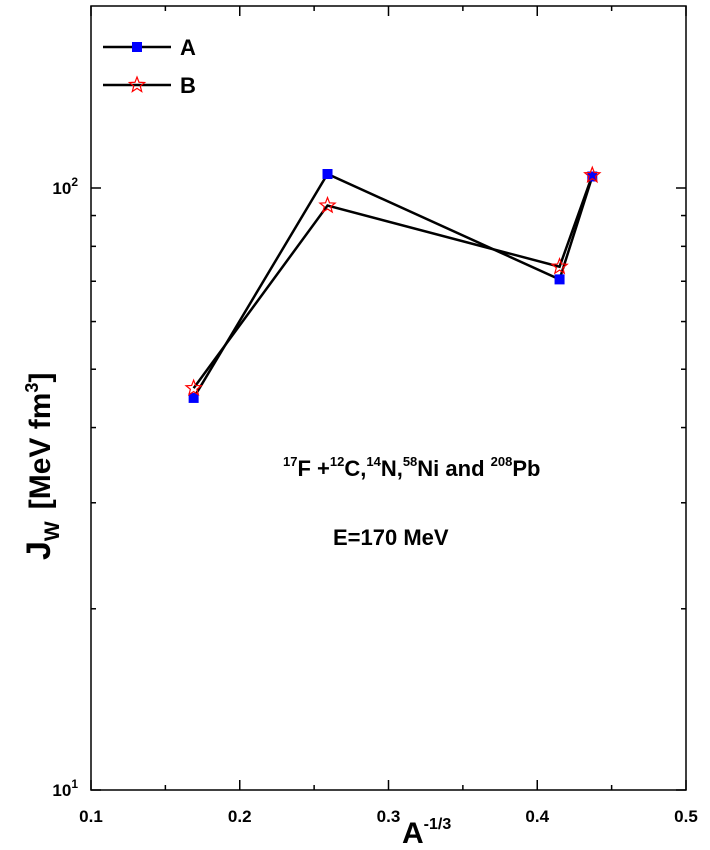 Image resolution: width=710 pixels, height=850 pixels. Describe the element at coordinates (337, 461) in the screenshot. I see `reaction-part-2: 12` at that location.